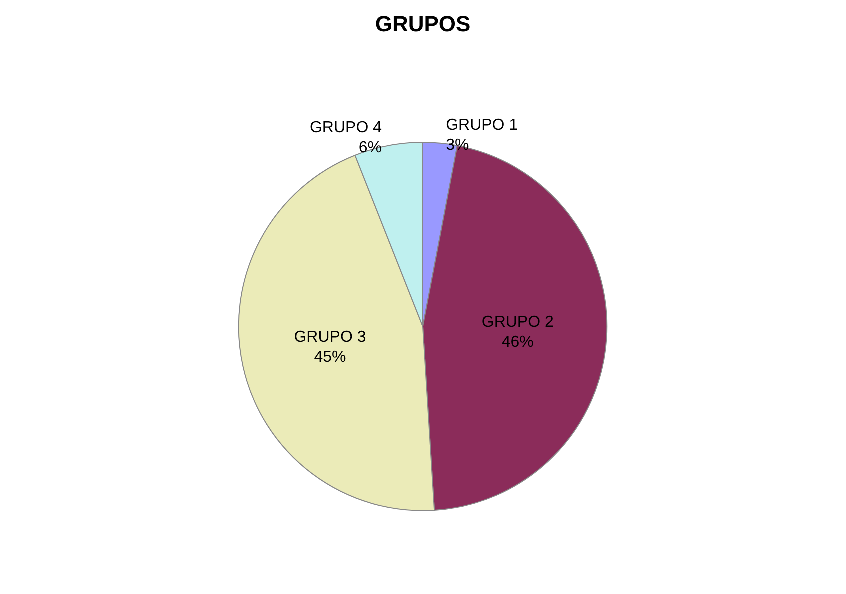 The width and height of the screenshot is (846, 594). I want to click on slice-label: GRUPO 4, so click(346, 127).